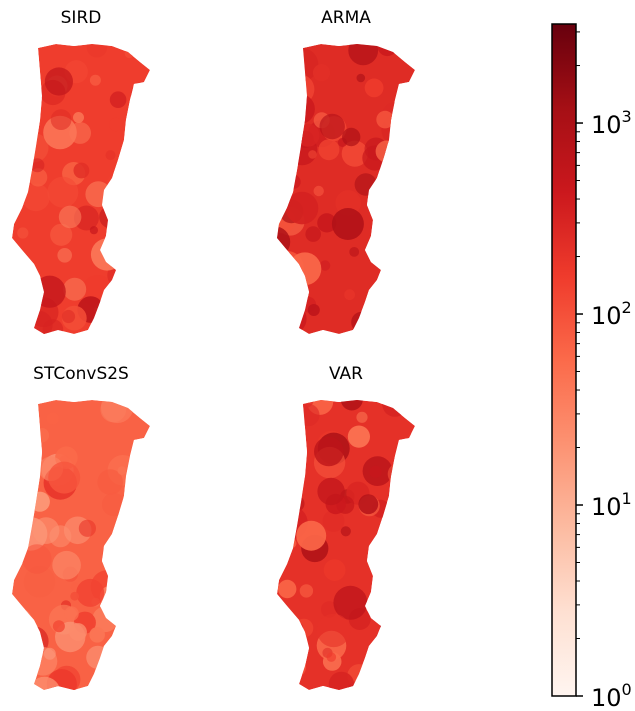 Image resolution: width=635 pixels, height=711 pixels. I want to click on colorbar-tick-label: 10³, so click(611, 123).